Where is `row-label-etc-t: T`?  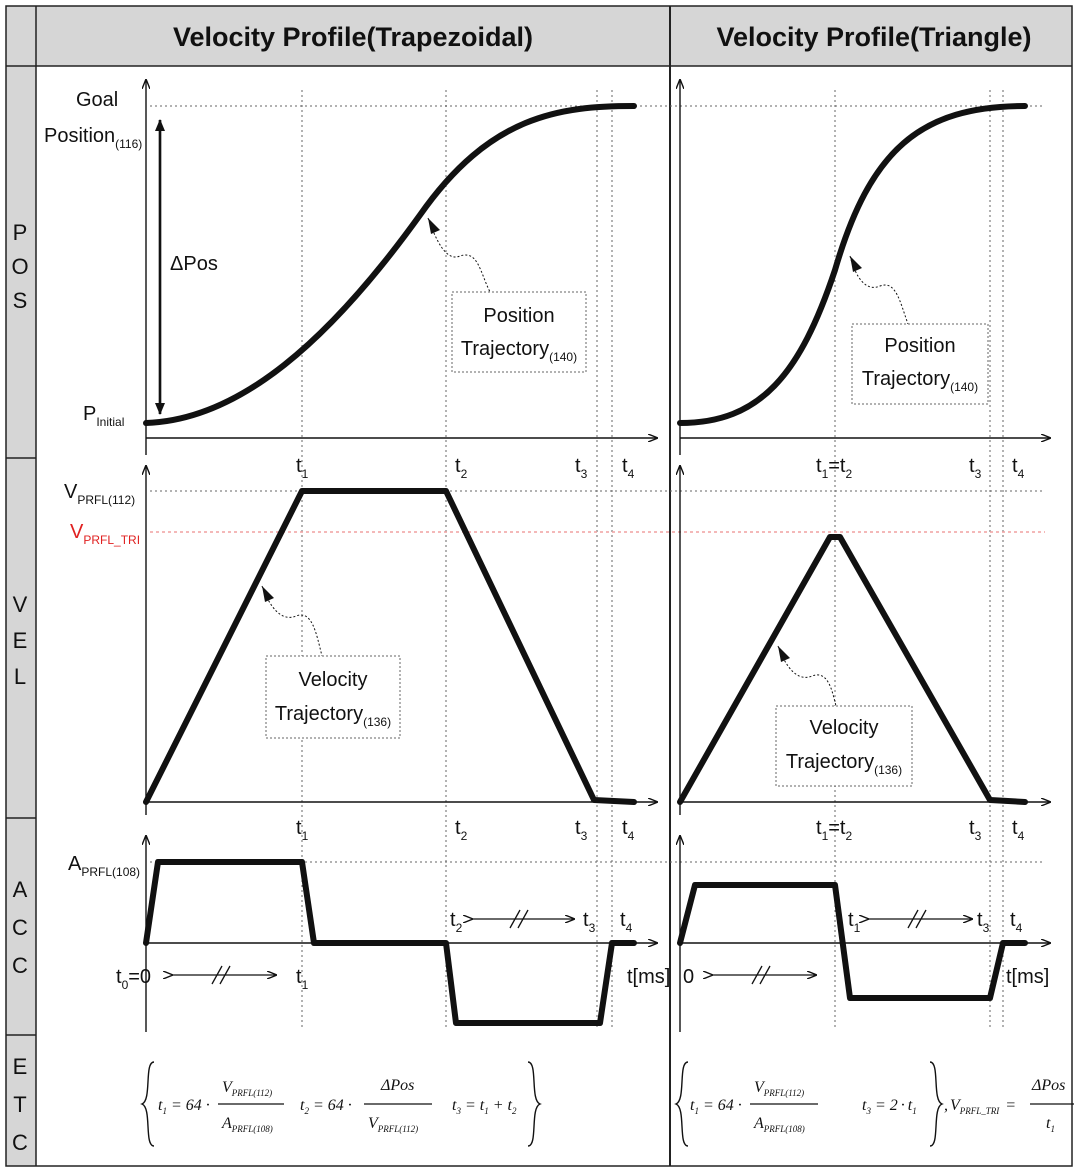 row-label-etc-t: T is located at coordinates (19, 1104).